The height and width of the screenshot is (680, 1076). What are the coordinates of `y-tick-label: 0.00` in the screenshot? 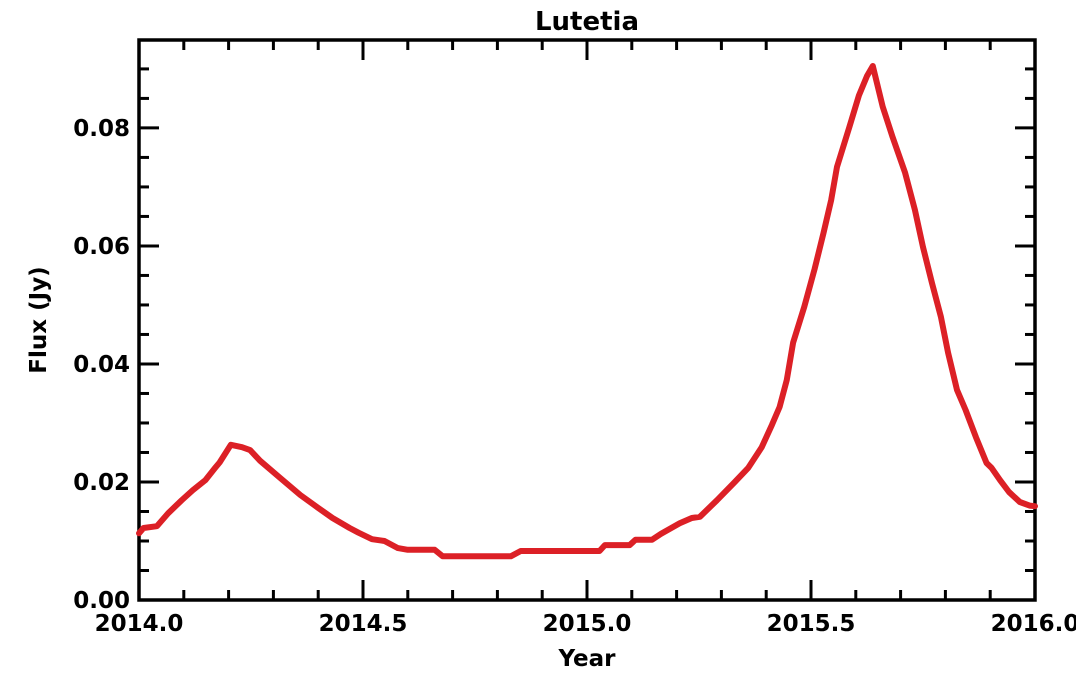 It's located at (101, 601).